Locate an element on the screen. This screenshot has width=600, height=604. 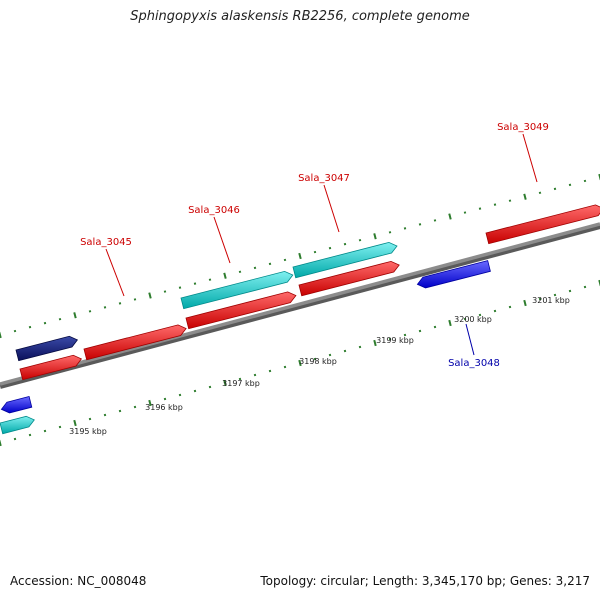
scale-label: 3197 kbp is located at coordinates (241, 383).